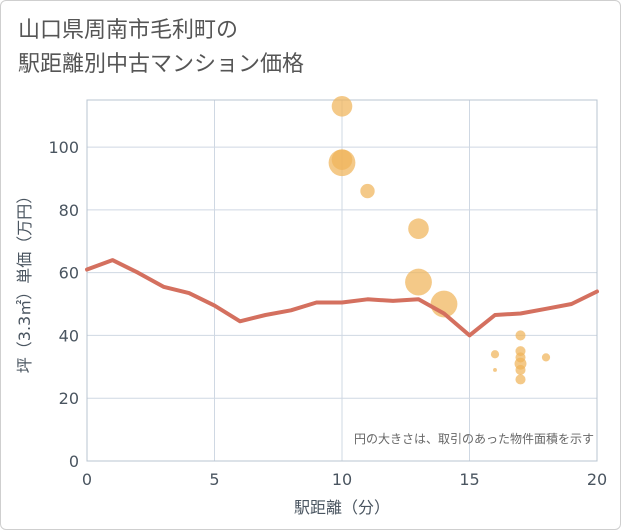  What do you see at coordinates (69, 398) in the screenshot?
I see `y-tick-label: 20` at bounding box center [69, 398].